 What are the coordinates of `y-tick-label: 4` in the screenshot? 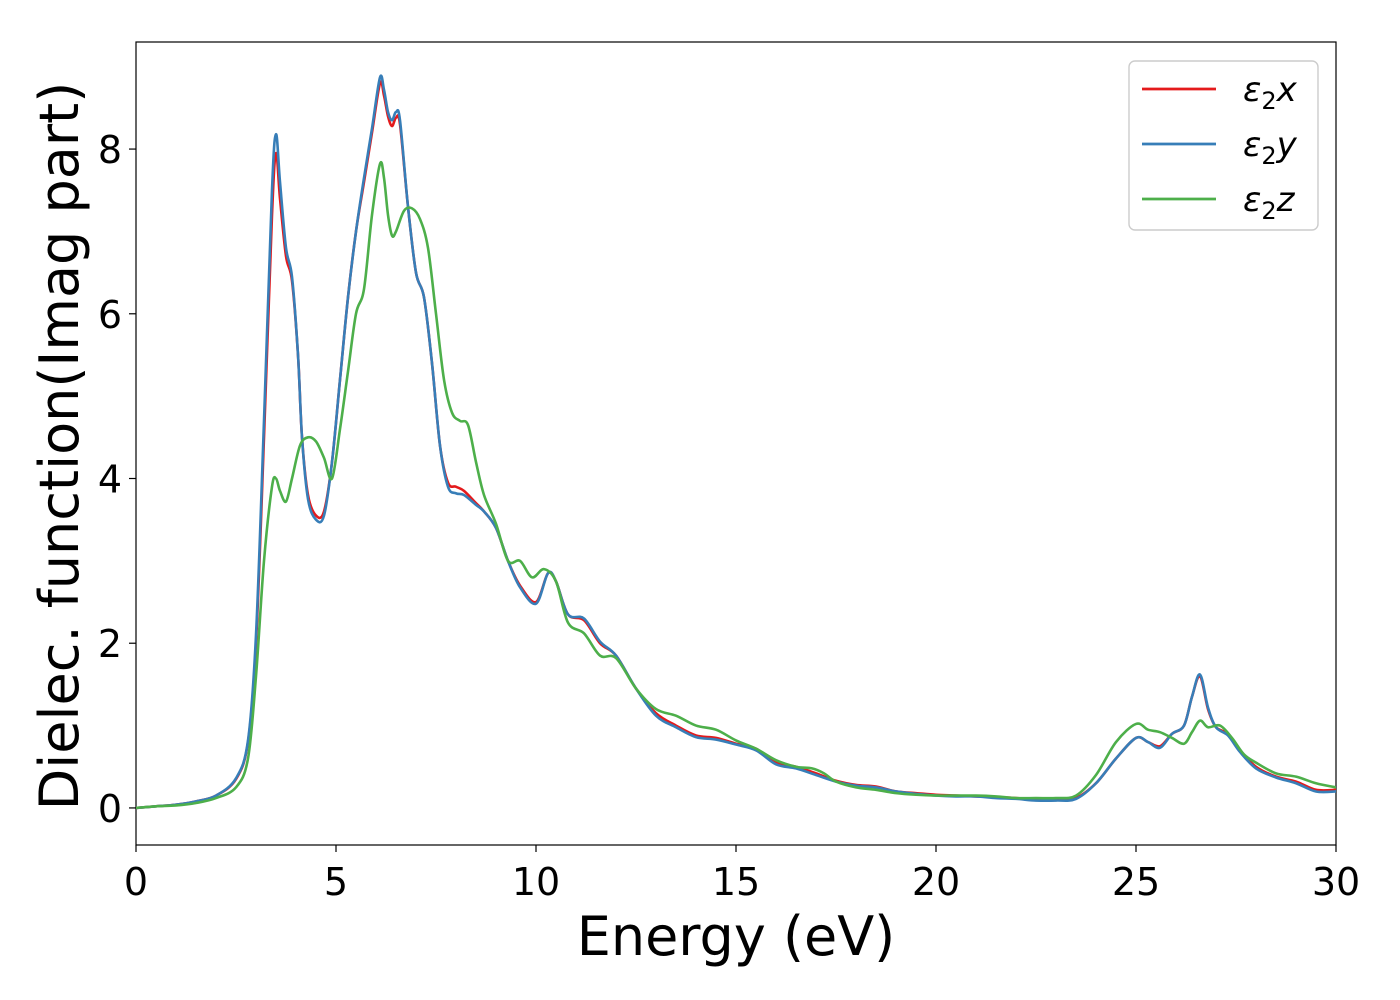 It's located at (110, 480).